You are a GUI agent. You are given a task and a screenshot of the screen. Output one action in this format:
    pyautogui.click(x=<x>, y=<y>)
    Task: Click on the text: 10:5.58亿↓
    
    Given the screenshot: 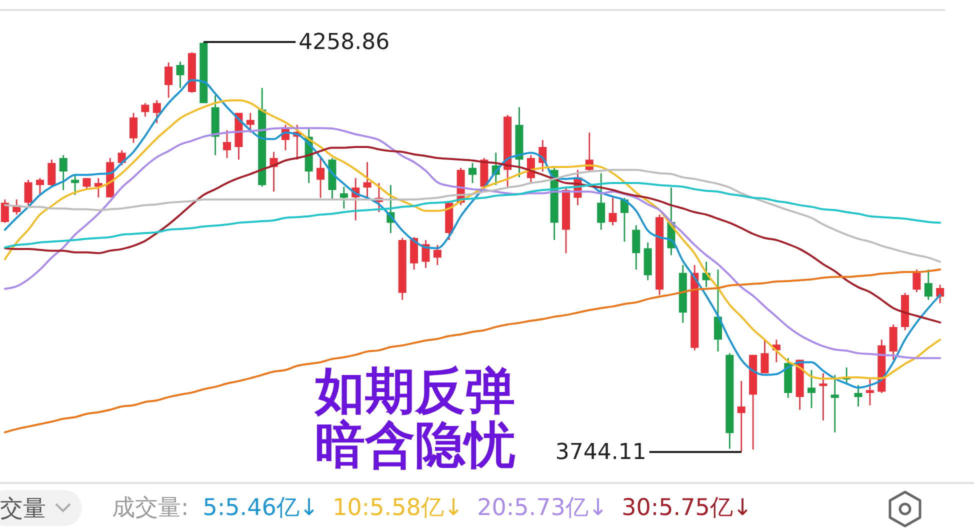 What is the action you would take?
    pyautogui.click(x=398, y=508)
    